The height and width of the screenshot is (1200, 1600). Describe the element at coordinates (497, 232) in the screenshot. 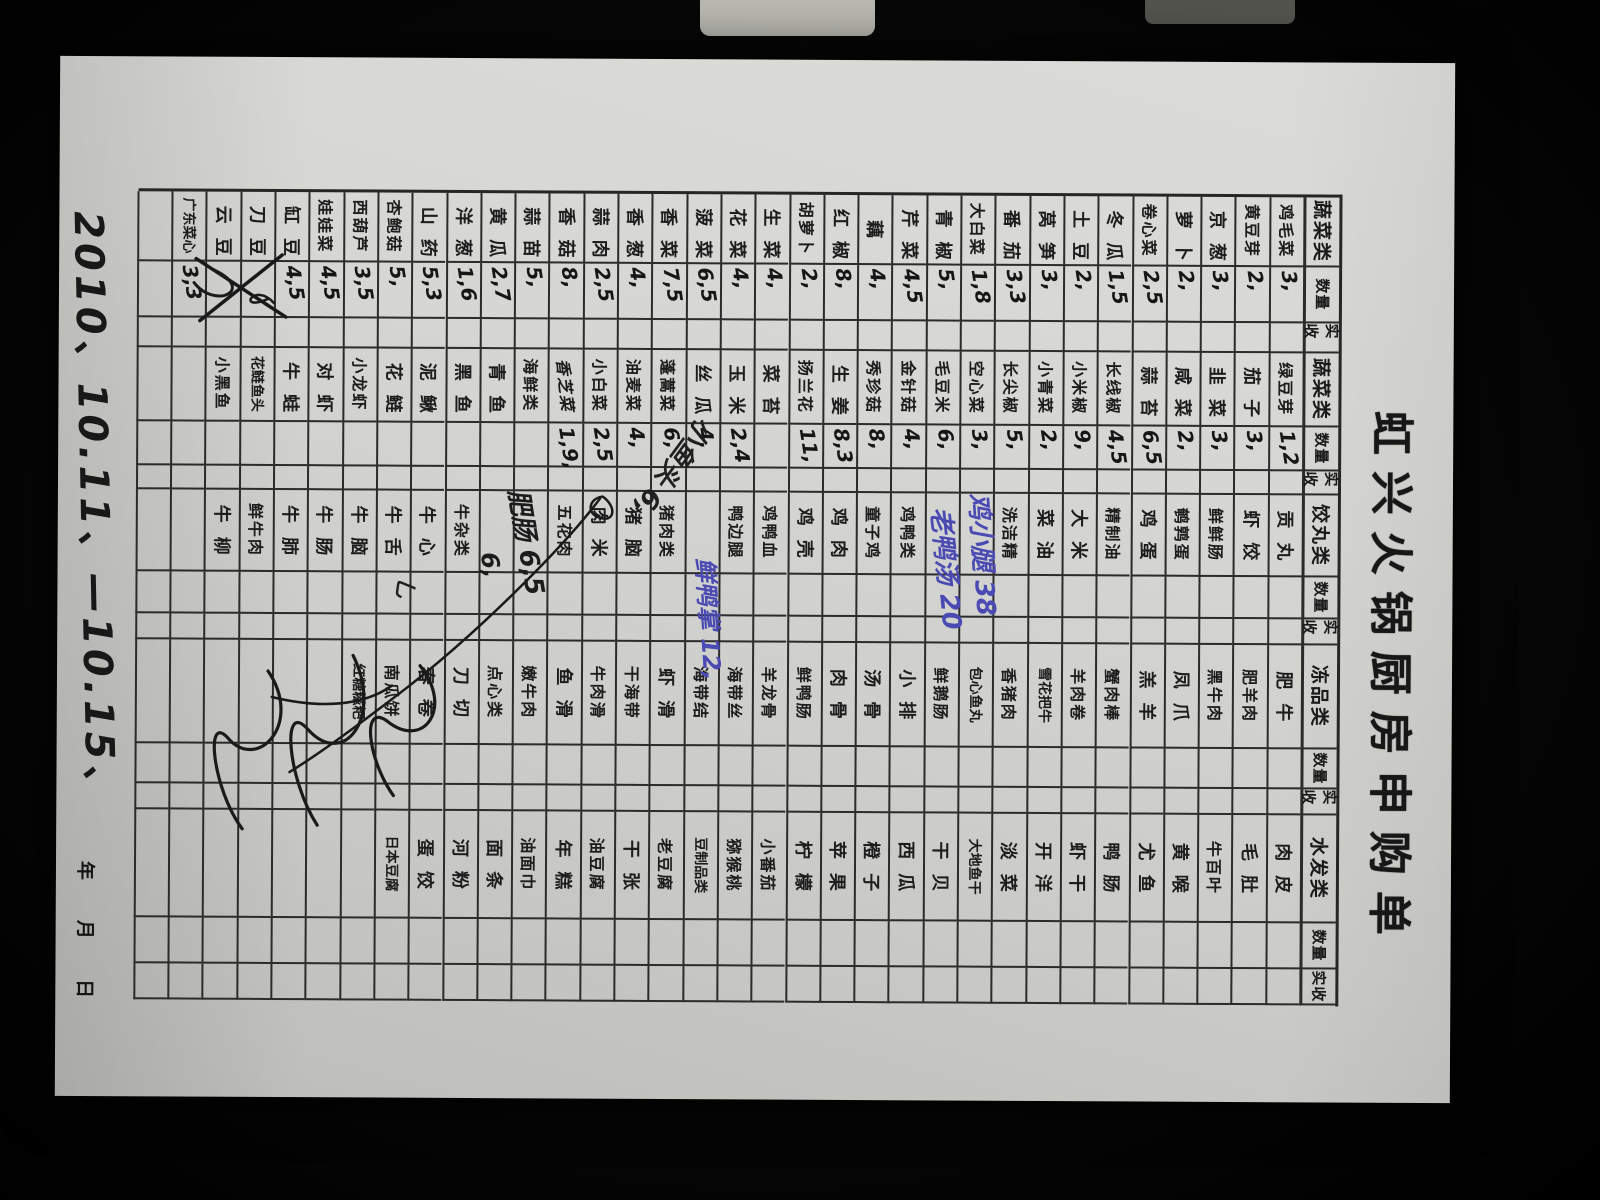

I see `item-name-cell: 黄瓜` at that location.